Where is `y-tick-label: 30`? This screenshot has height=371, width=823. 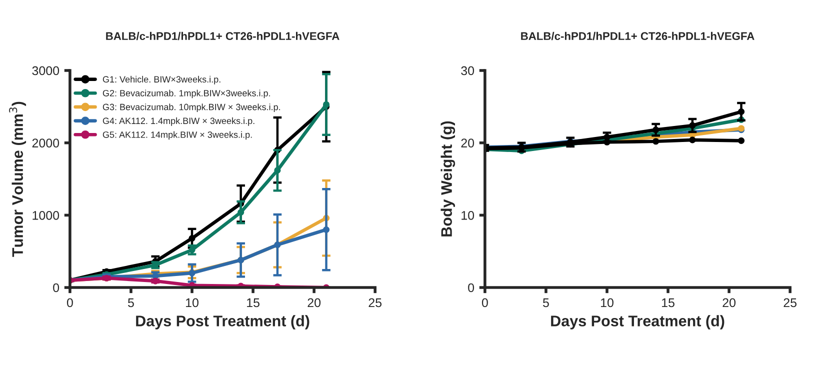 y-tick-label: 30 is located at coordinates (467, 71).